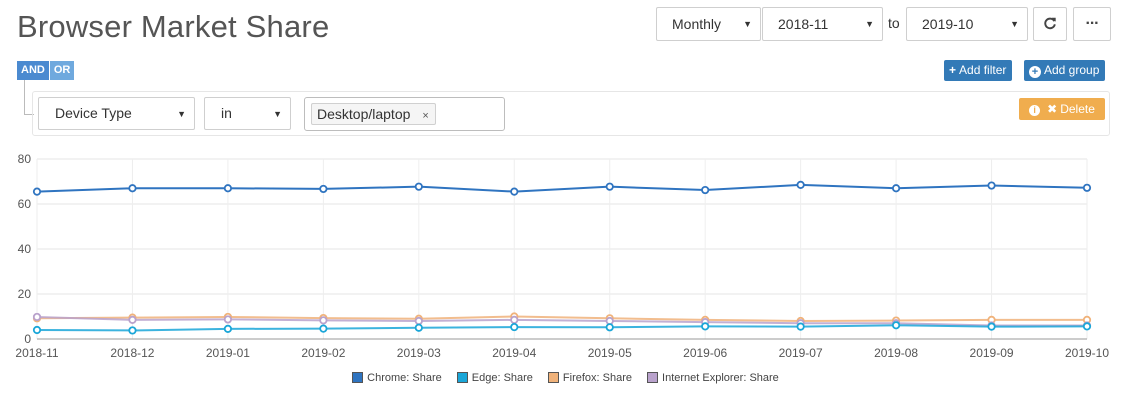 The height and width of the screenshot is (400, 1132). Describe the element at coordinates (1072, 70) in the screenshot. I see `add-group-label: Add group` at that location.